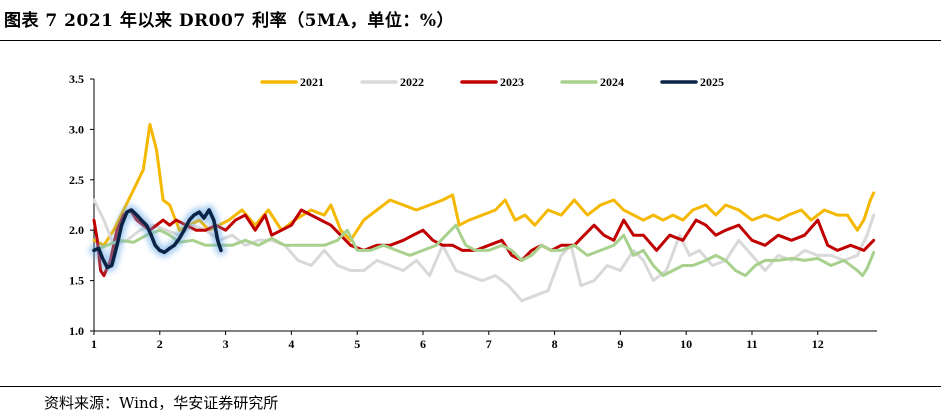 The height and width of the screenshot is (420, 941). What do you see at coordinates (160, 344) in the screenshot?
I see `x-tick-label: 2` at bounding box center [160, 344].